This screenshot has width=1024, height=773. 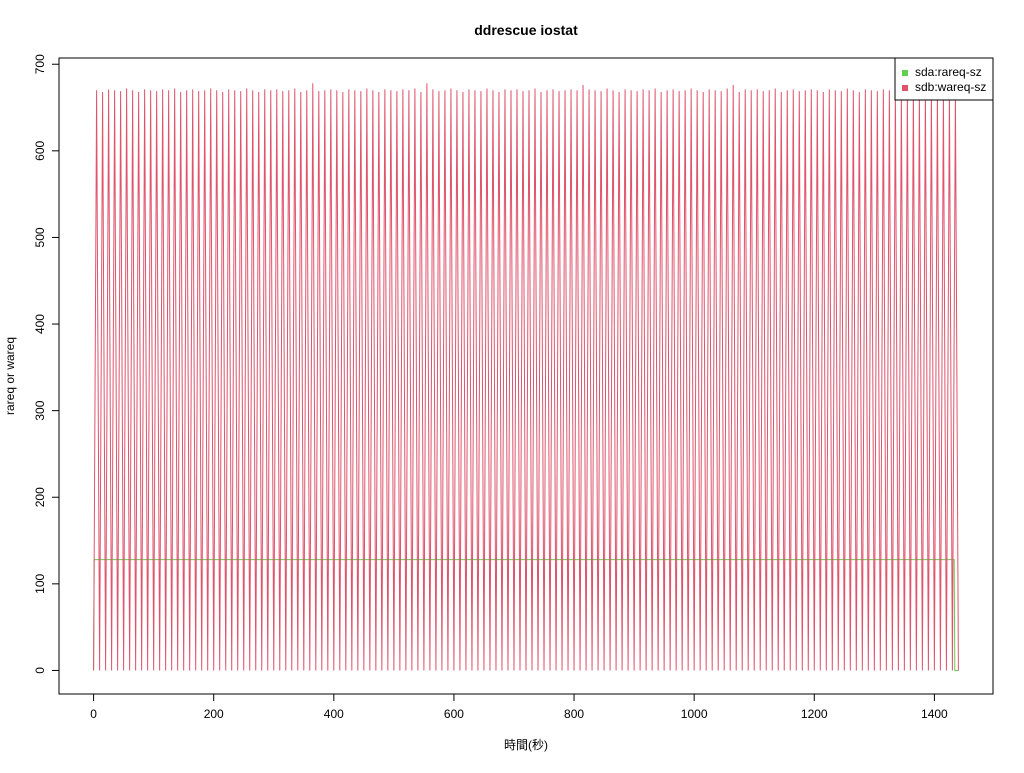 I want to click on x-tick-label: 800, so click(x=574, y=714).